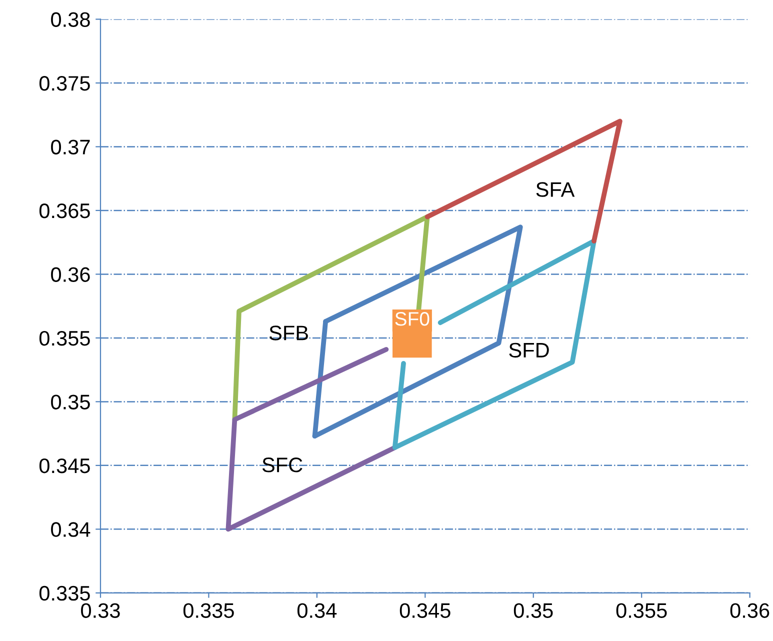  I want to click on annotation: SFA, so click(555, 189).